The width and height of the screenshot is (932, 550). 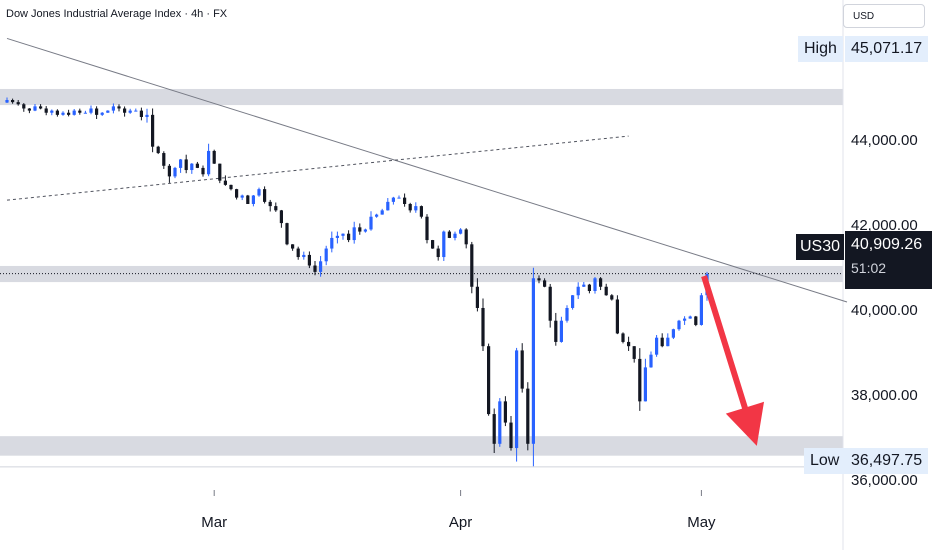 What do you see at coordinates (884, 311) in the screenshot?
I see `y-tick-label: 40,000.00` at bounding box center [884, 311].